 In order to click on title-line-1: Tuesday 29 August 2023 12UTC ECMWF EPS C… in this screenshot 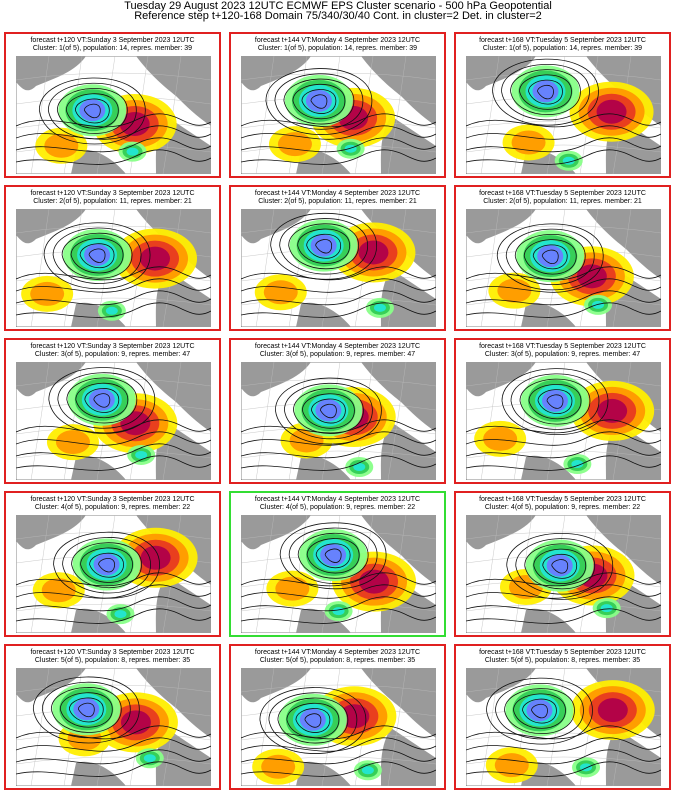, I will do `click(338, 6)`.